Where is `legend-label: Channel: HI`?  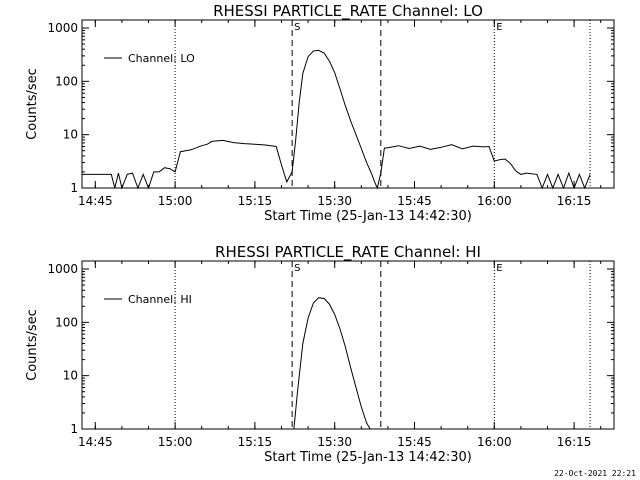 legend-label: Channel: HI is located at coordinates (160, 299).